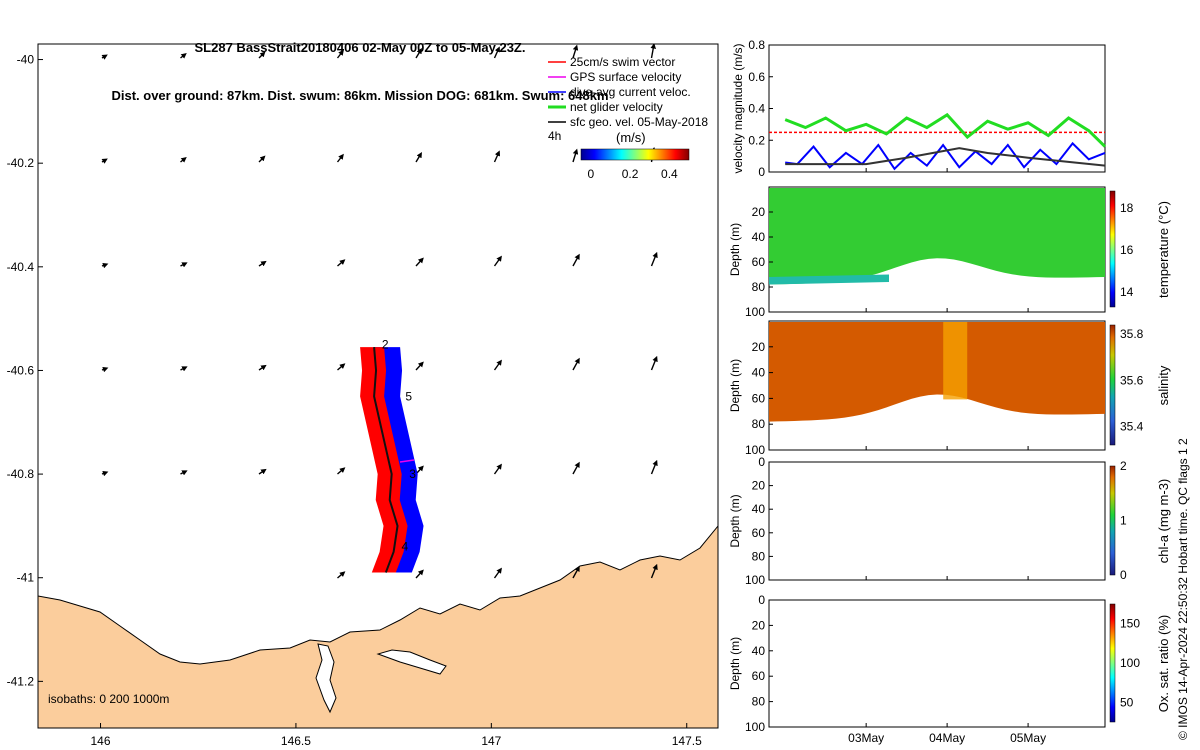 The image size is (1200, 750). What do you see at coordinates (21, 474) in the screenshot?
I see `map-ytick-label: -40.8` at bounding box center [21, 474].